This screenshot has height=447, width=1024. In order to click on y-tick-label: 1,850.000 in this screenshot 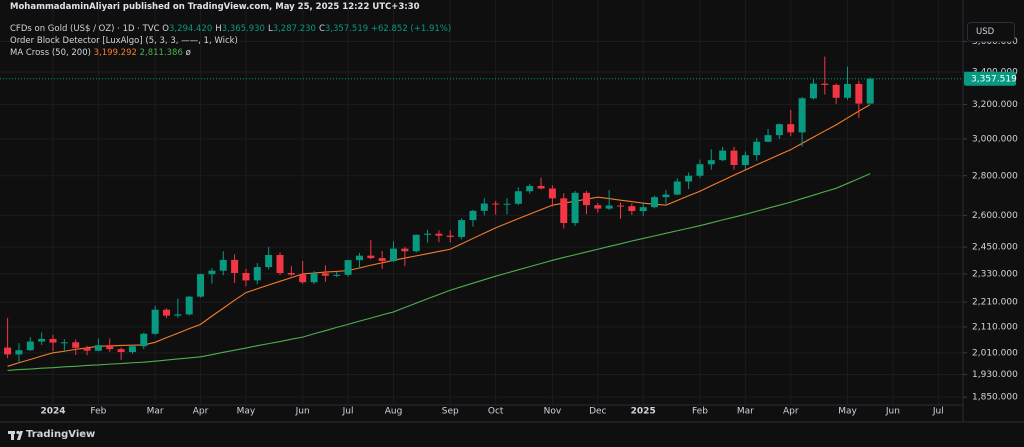, I will do `click(995, 398)`.